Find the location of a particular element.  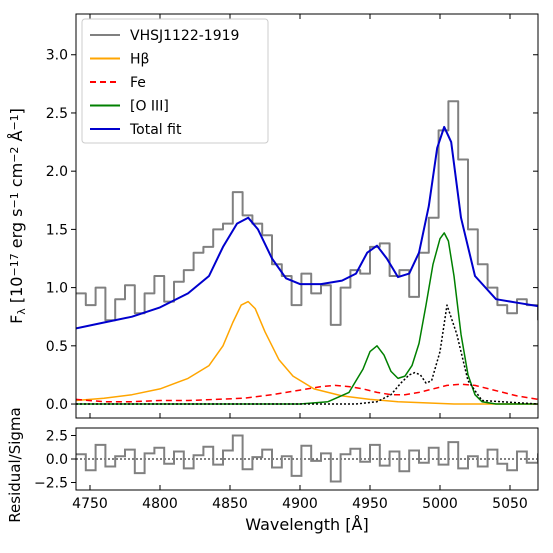

legend-label: Hβ is located at coordinates (139, 60).